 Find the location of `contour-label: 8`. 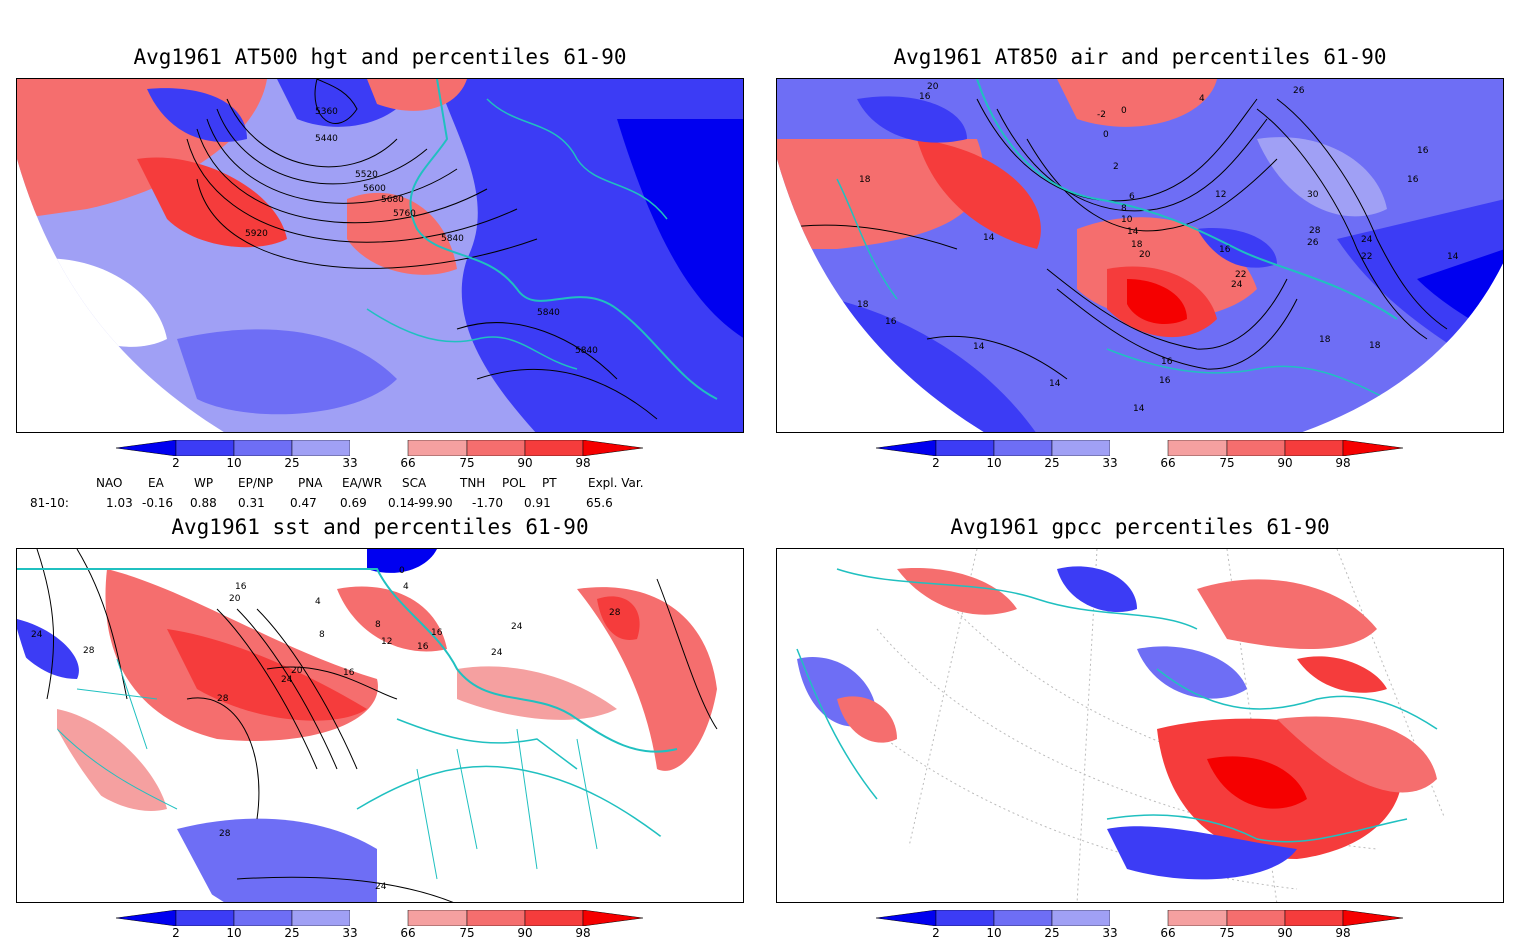

contour-label: 8 is located at coordinates (378, 625).